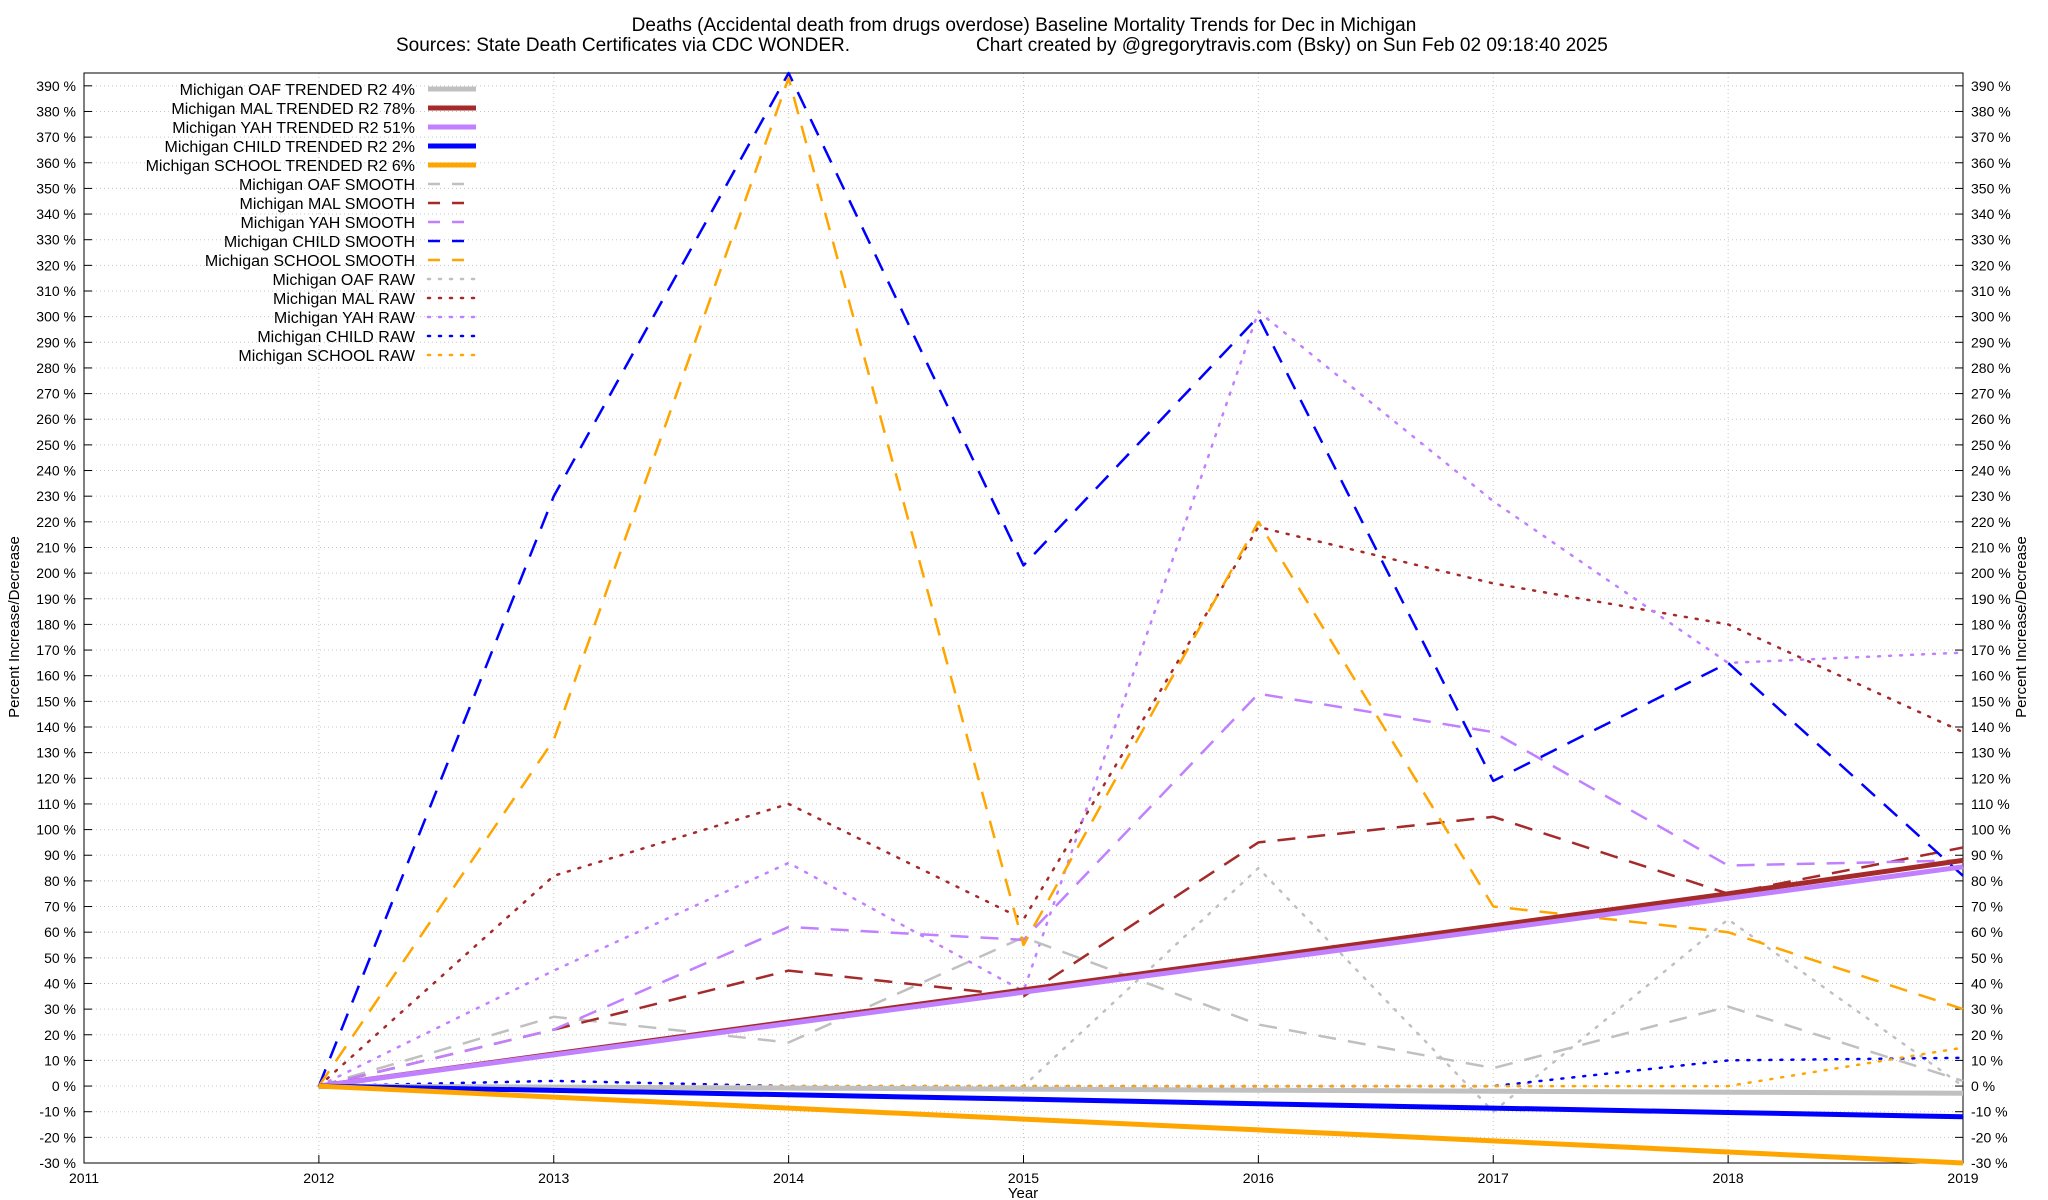 The height and width of the screenshot is (1200, 2048). I want to click on y-tick-label-left: 80 %, so click(60, 881).